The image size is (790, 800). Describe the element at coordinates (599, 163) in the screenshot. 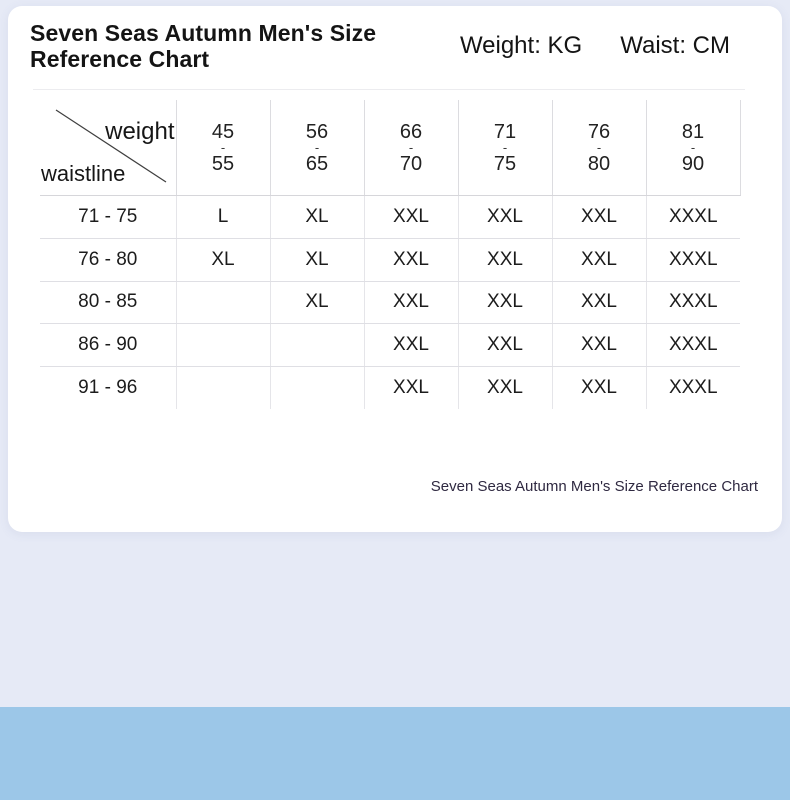

I see `range-to: 80` at that location.